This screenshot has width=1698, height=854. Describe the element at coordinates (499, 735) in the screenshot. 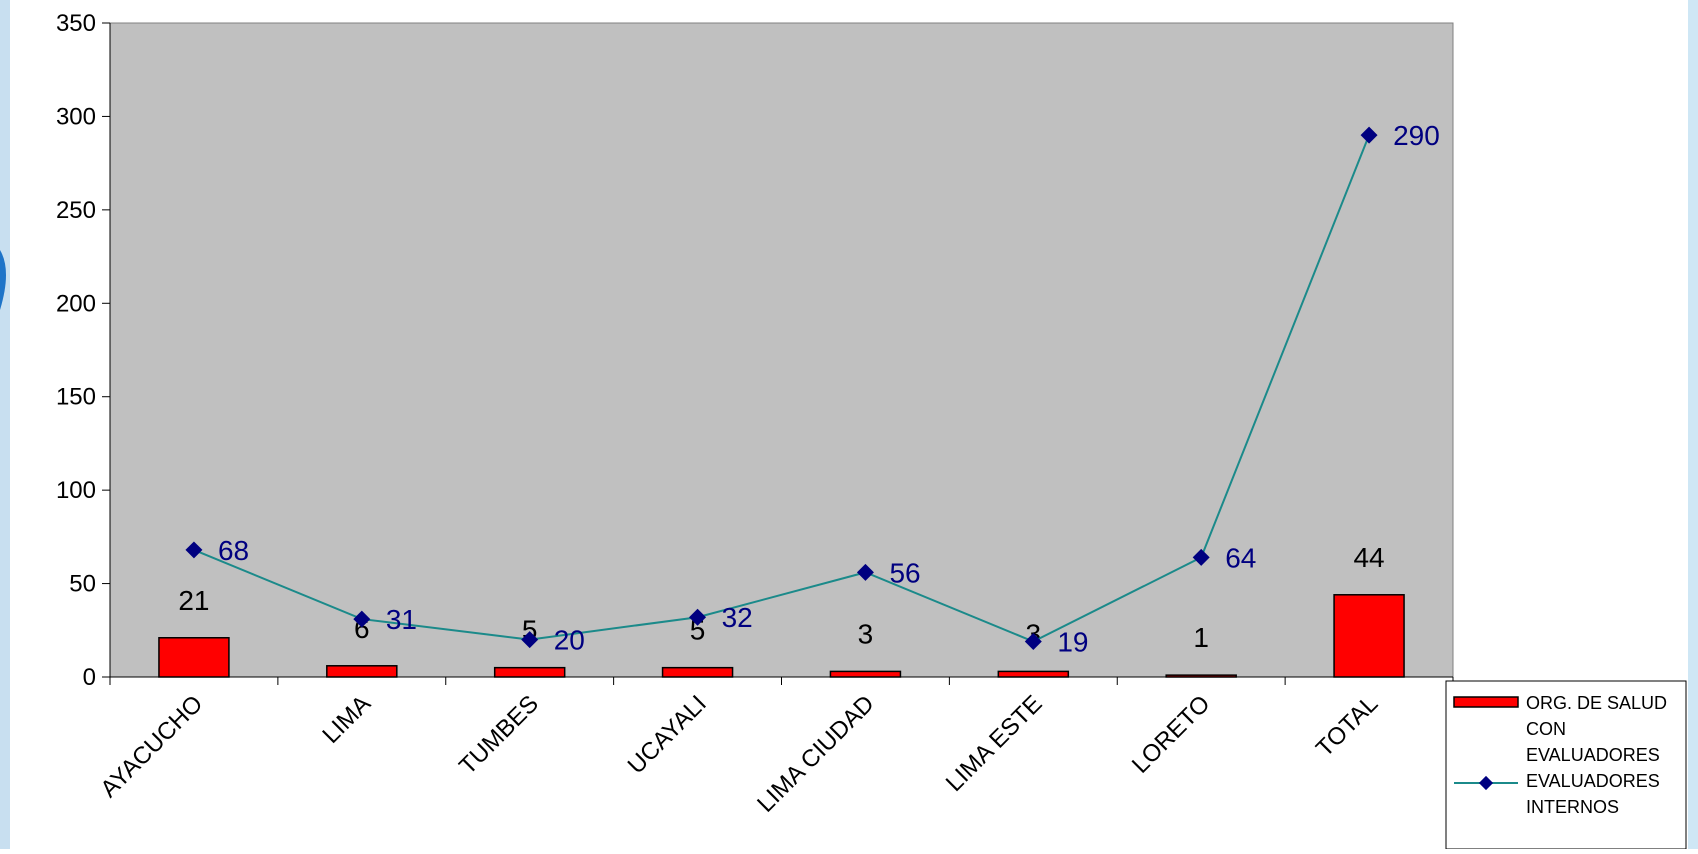

I see `x-tick-label: TUMBES` at that location.